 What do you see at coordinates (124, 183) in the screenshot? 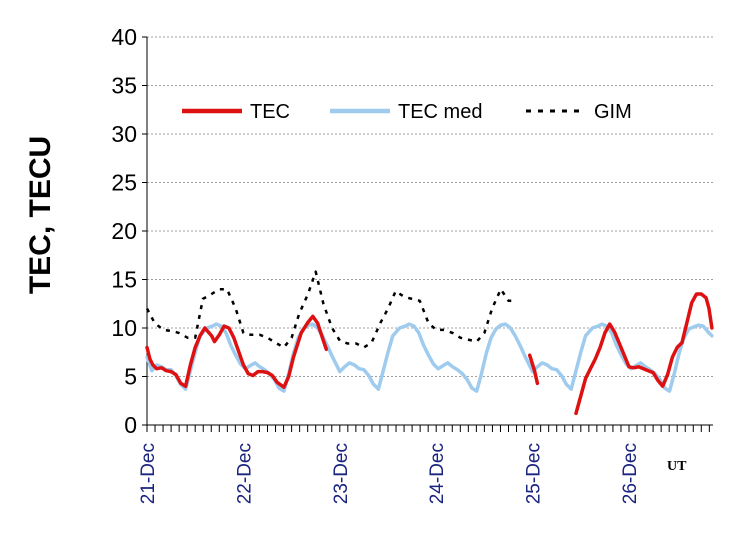
I see `y-tick-label-25: 25` at bounding box center [124, 183].